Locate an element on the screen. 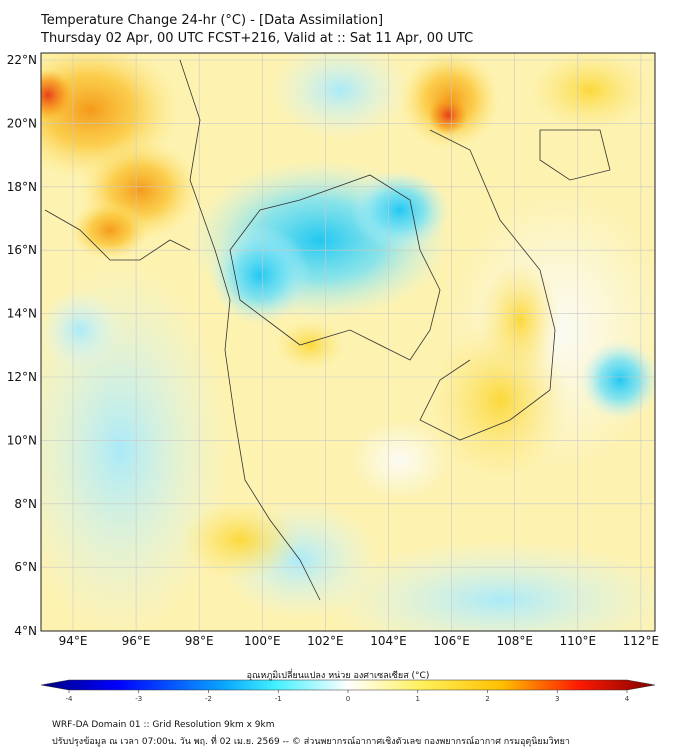 Image resolution: width=676 pixels, height=756 pixels. colorbar-tick-label: 0 is located at coordinates (348, 699).